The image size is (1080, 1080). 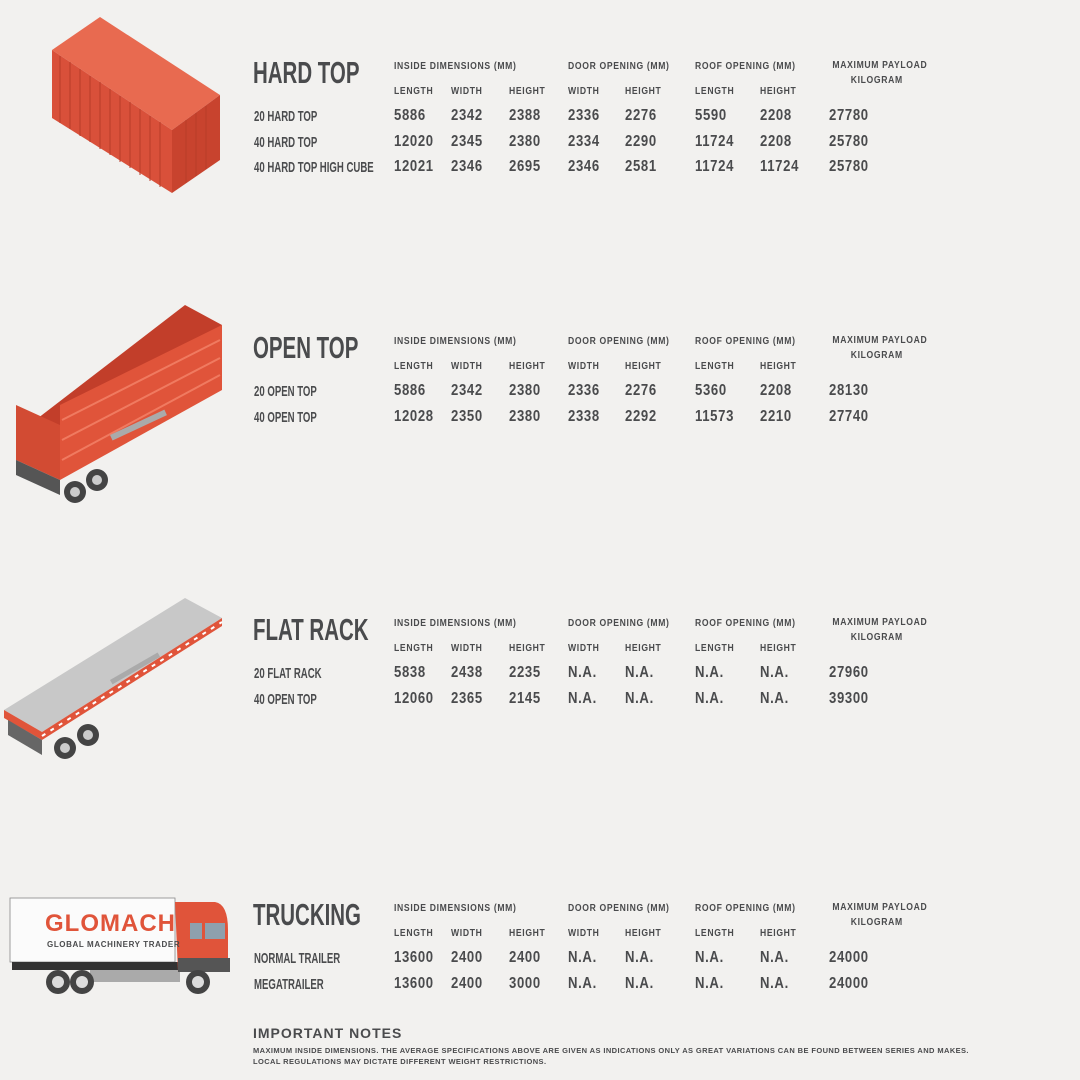 I want to click on table-cell-text: 2336, so click(x=584, y=390).